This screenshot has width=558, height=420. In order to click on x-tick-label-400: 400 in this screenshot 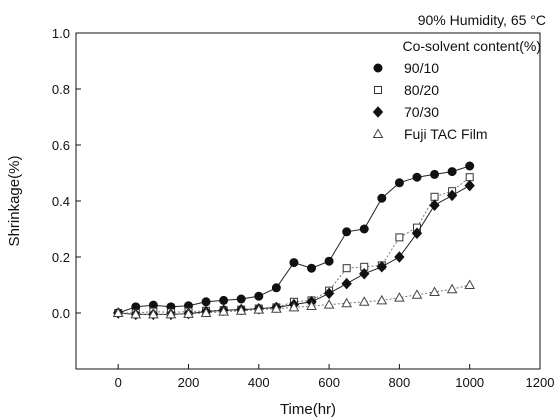, I will do `click(259, 382)`.